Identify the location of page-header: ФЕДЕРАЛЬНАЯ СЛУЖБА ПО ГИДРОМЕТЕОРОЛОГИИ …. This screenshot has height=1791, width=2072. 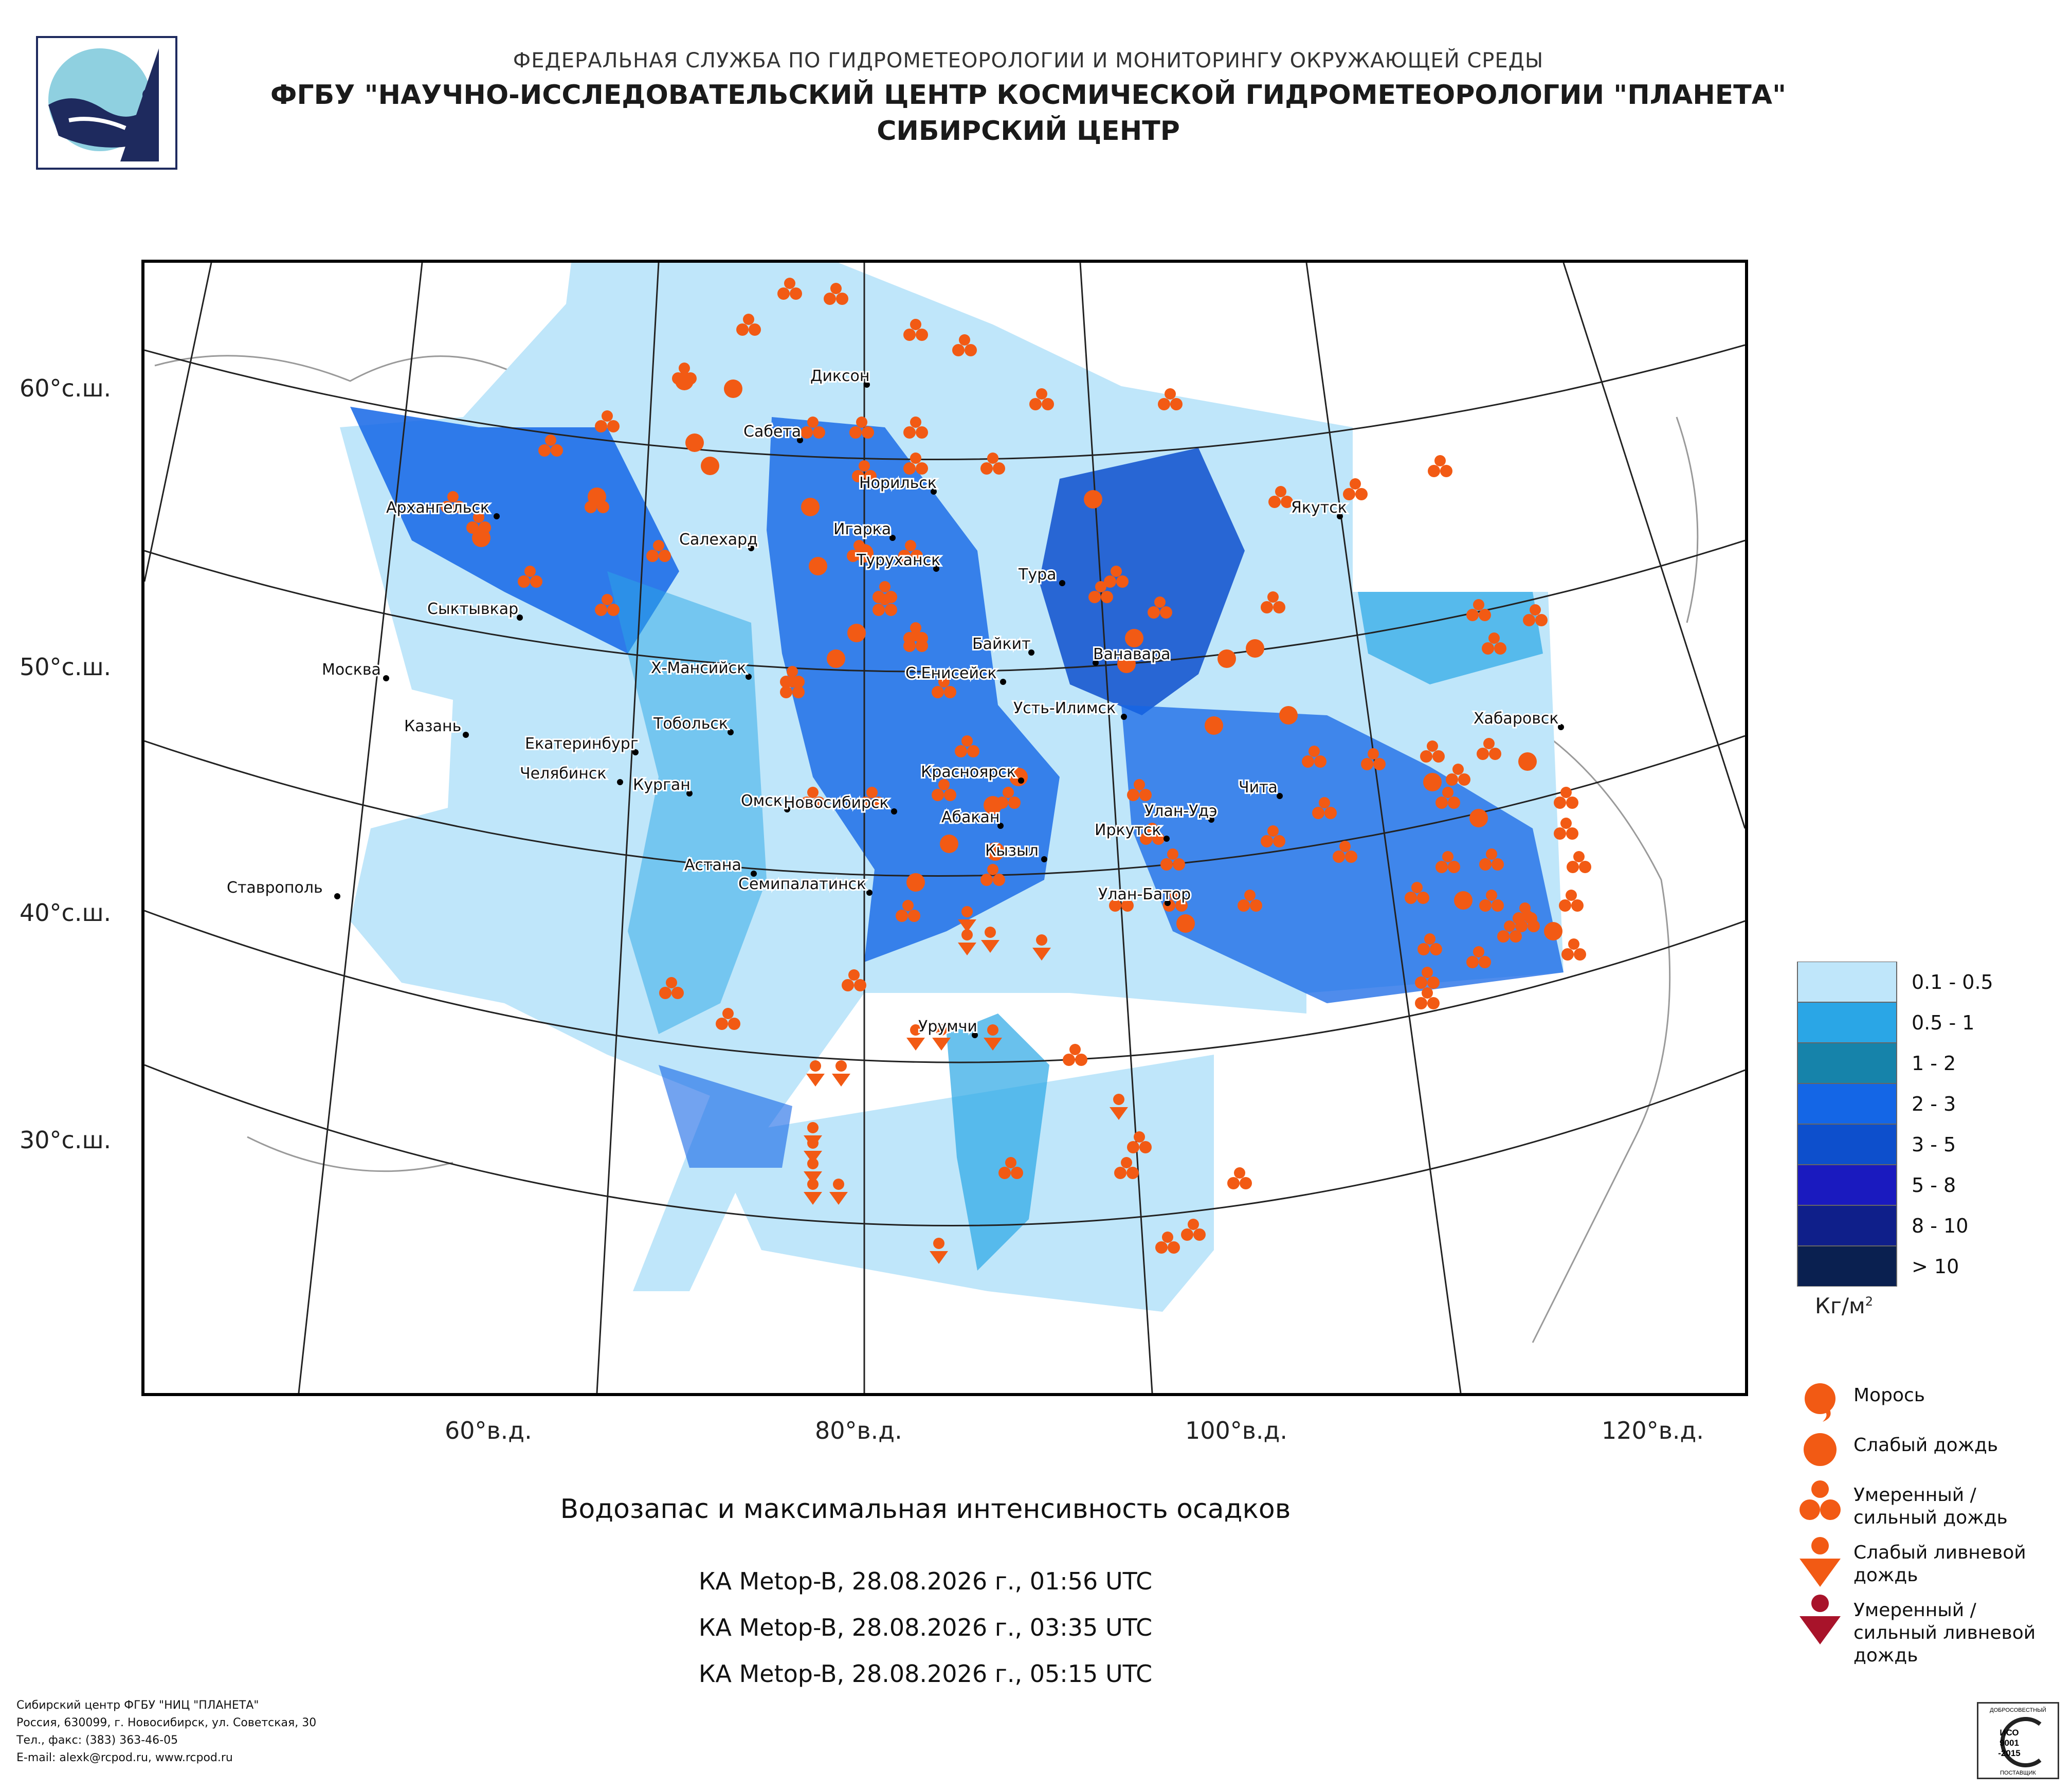
(1028, 98).